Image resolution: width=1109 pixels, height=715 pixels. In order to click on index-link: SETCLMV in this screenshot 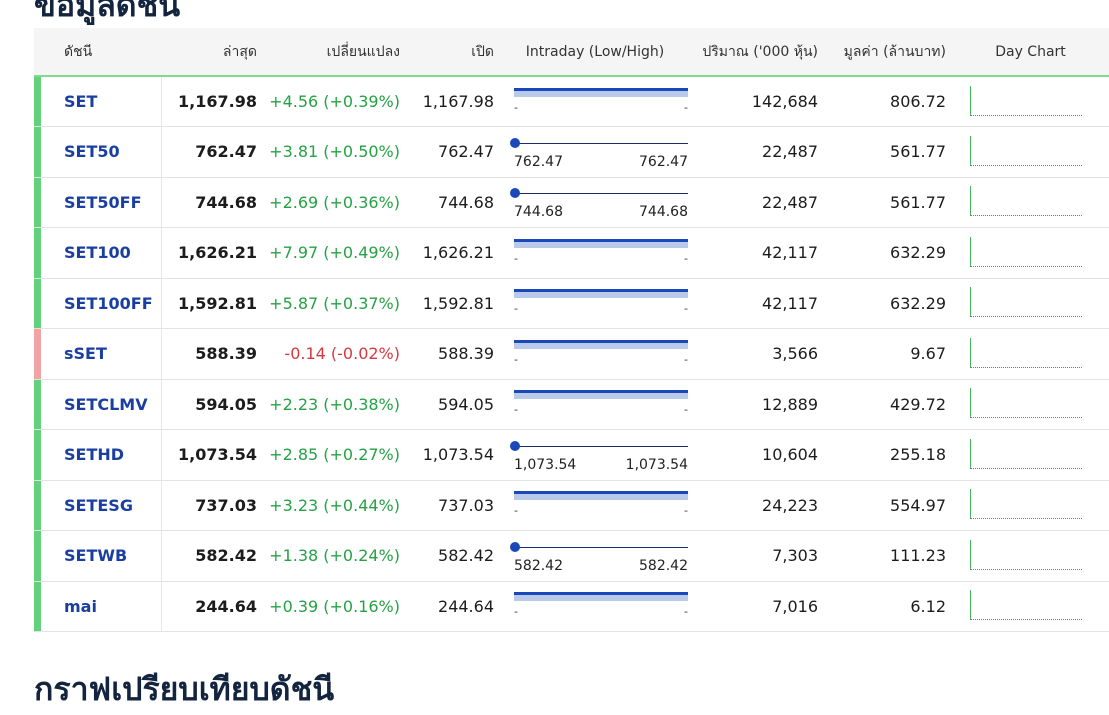, I will do `click(106, 404)`.